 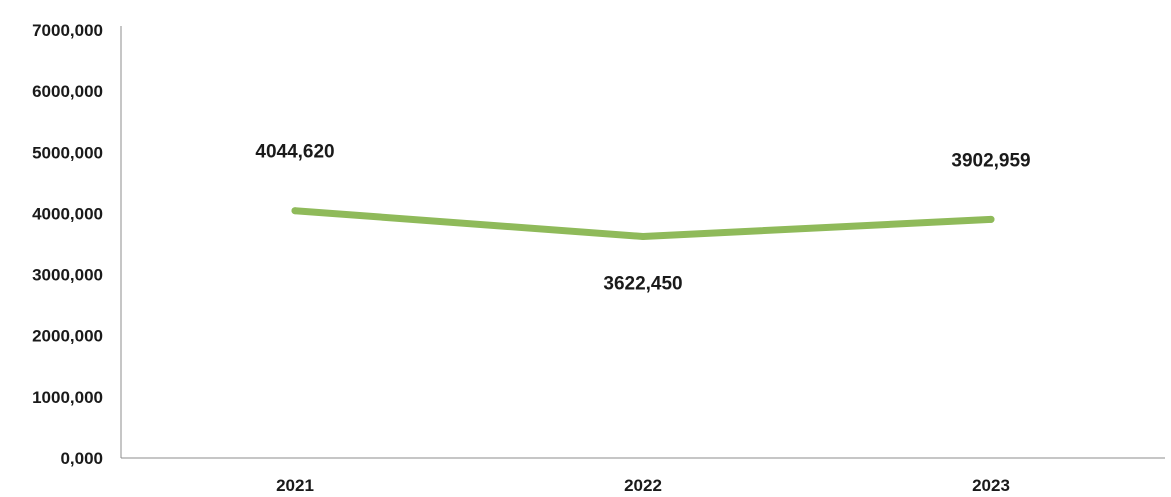 I want to click on x-tick-label: 2022, so click(x=643, y=485).